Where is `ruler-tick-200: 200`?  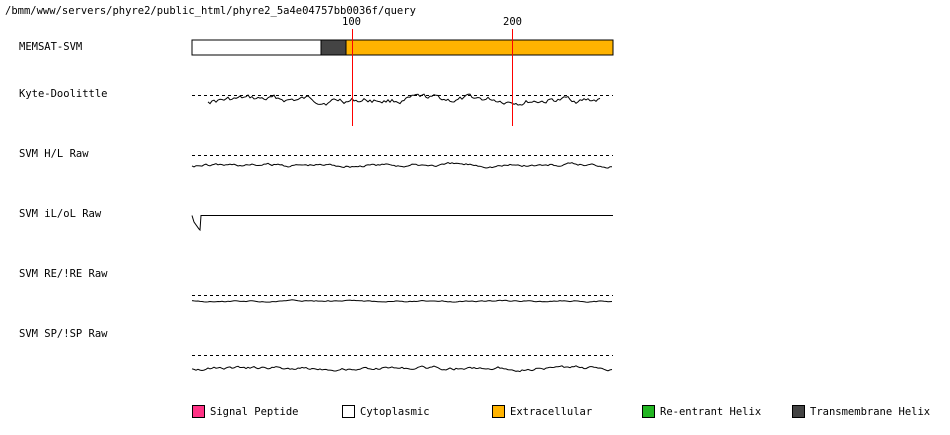
ruler-tick-200: 200 is located at coordinates (512, 22).